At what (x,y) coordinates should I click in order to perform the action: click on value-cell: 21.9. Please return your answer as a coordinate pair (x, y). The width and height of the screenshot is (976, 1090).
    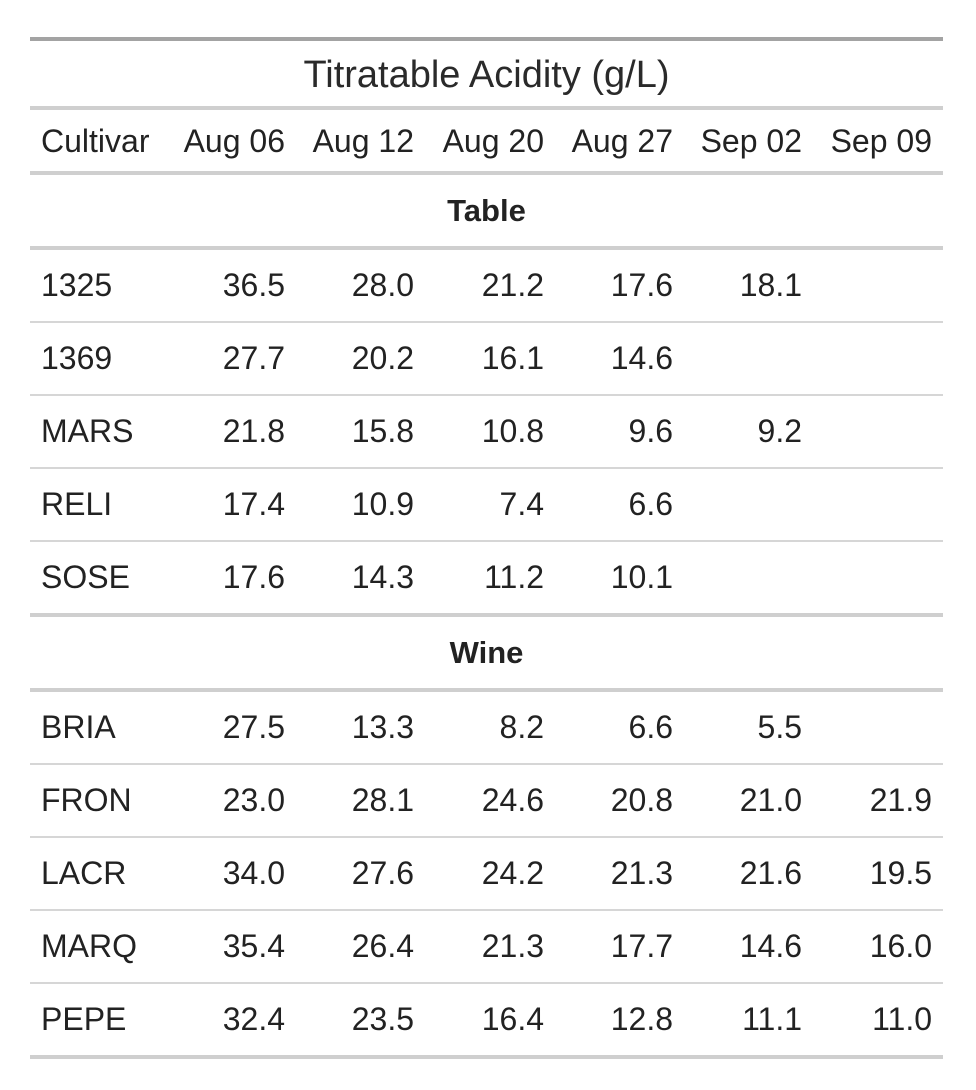
    Looking at the image, I should click on (900, 800).